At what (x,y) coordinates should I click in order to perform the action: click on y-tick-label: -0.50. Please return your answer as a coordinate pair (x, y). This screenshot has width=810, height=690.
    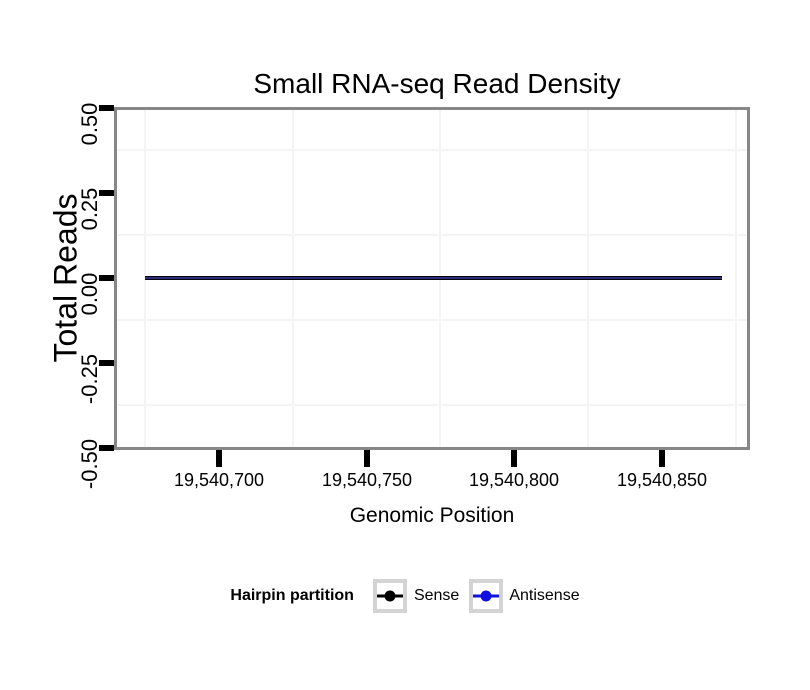
    Looking at the image, I should click on (89, 464).